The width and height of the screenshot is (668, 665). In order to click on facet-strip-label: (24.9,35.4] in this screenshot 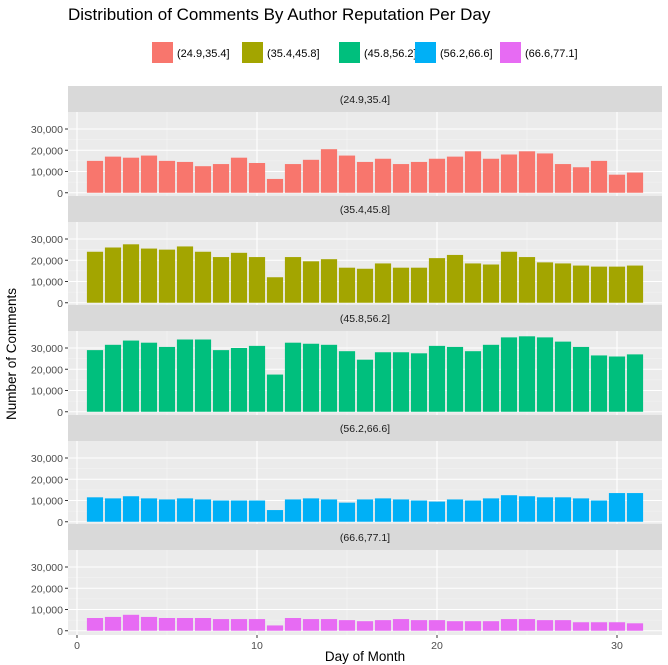, I will do `click(365, 100)`.